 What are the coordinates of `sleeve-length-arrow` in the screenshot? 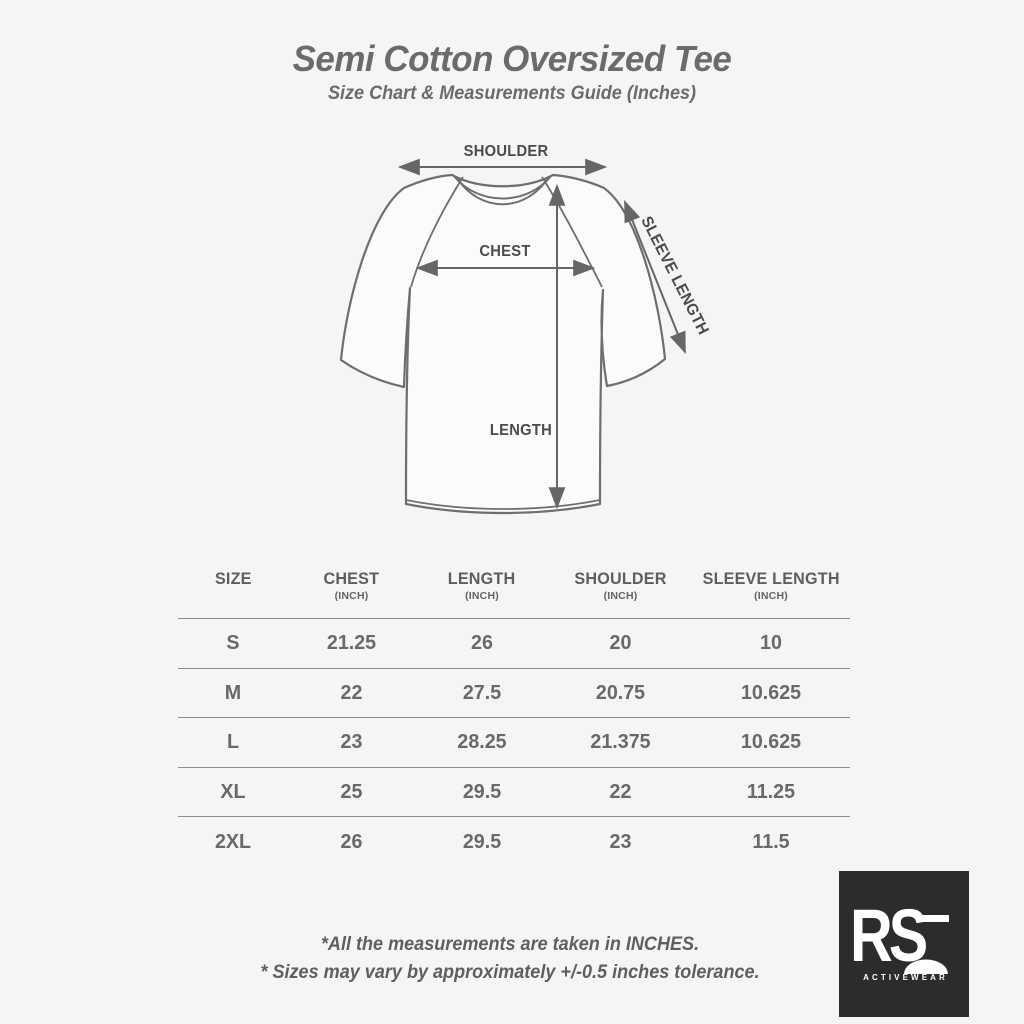 It's located at (655, 277).